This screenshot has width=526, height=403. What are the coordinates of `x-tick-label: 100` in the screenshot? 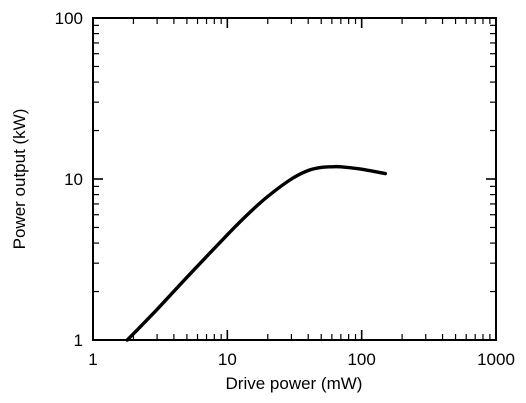 It's located at (361, 359).